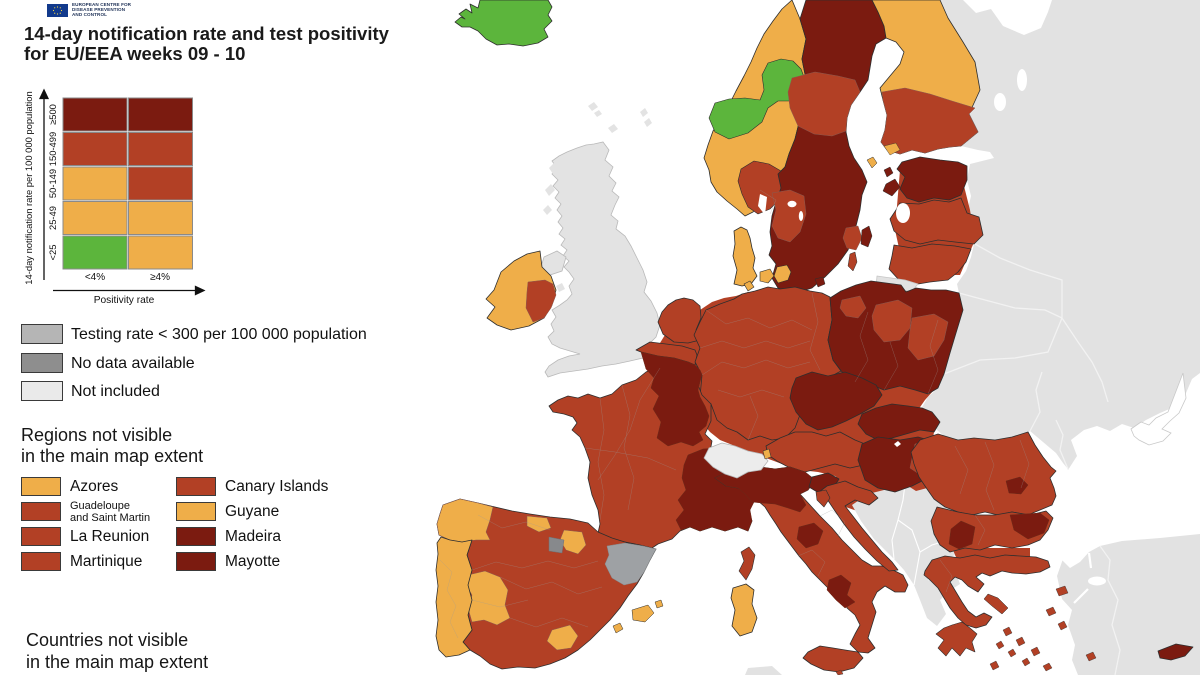  I want to click on svg-text: 25-49, so click(52, 218).